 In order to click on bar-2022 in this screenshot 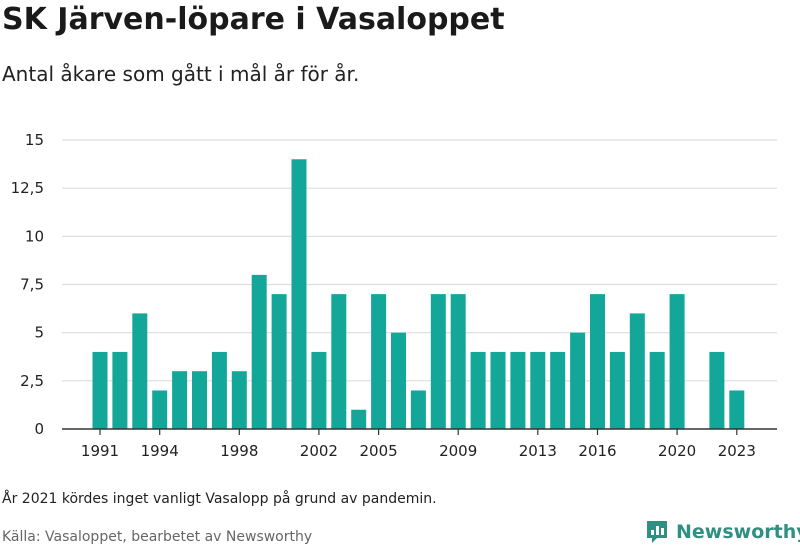, I will do `click(717, 390)`.